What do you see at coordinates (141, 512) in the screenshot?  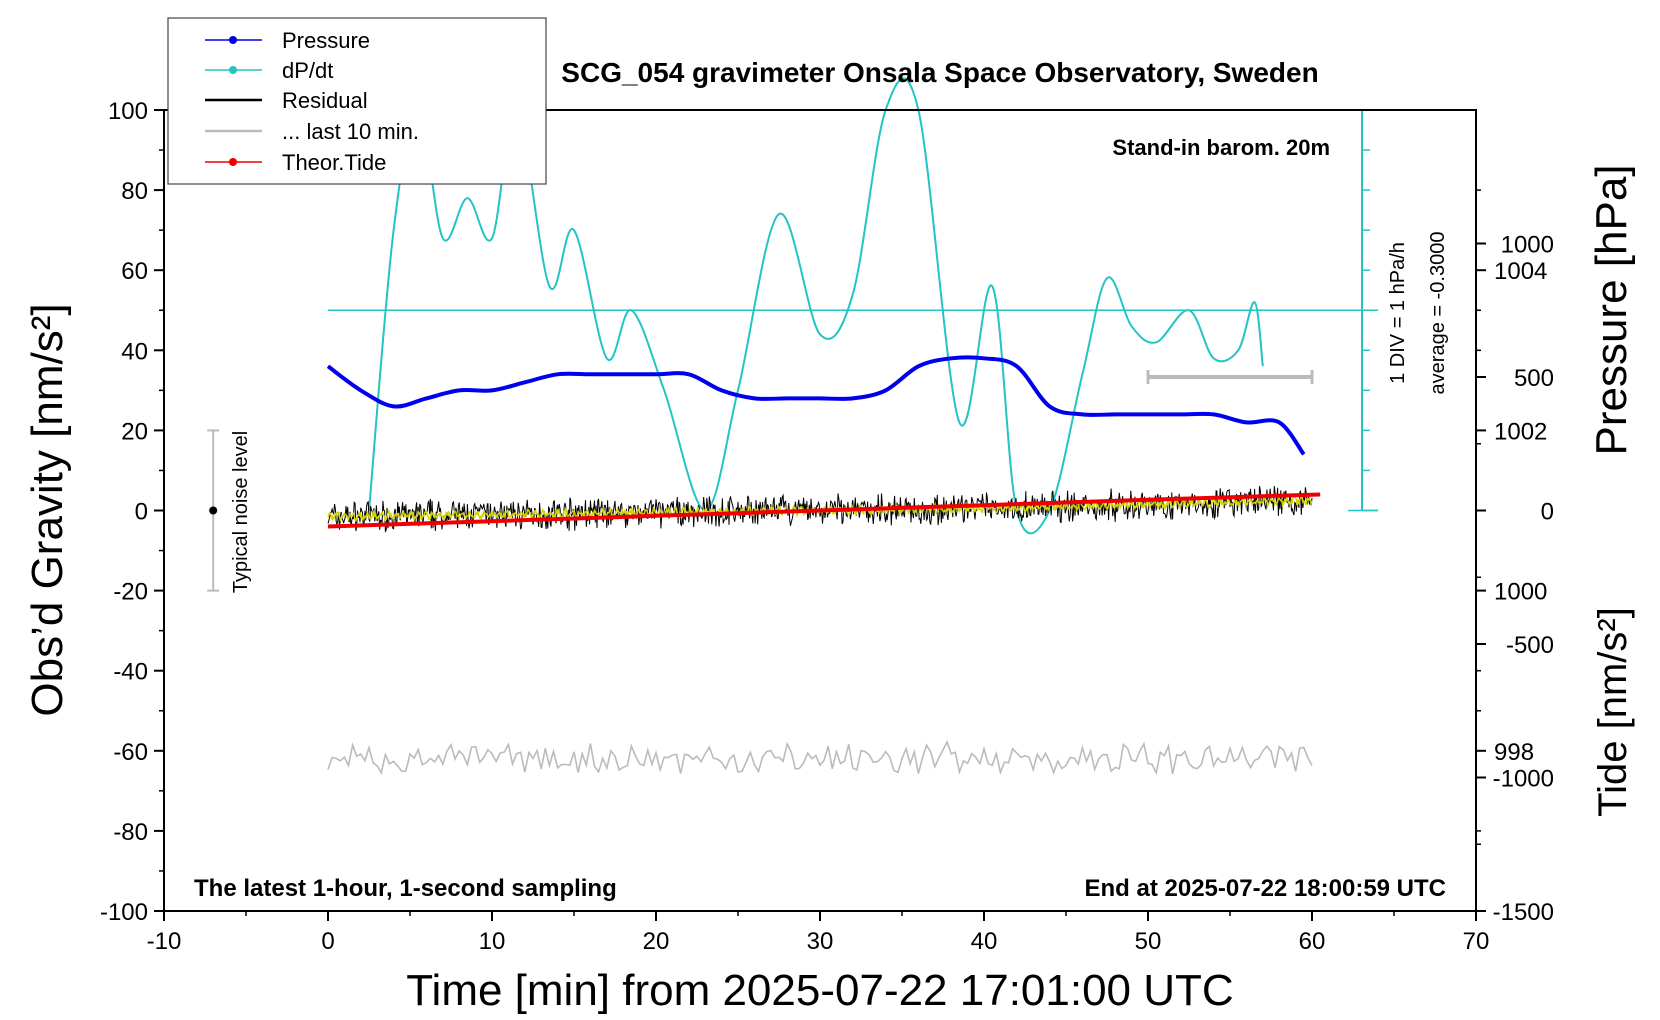 I see `y-tick-label: 0` at bounding box center [141, 512].